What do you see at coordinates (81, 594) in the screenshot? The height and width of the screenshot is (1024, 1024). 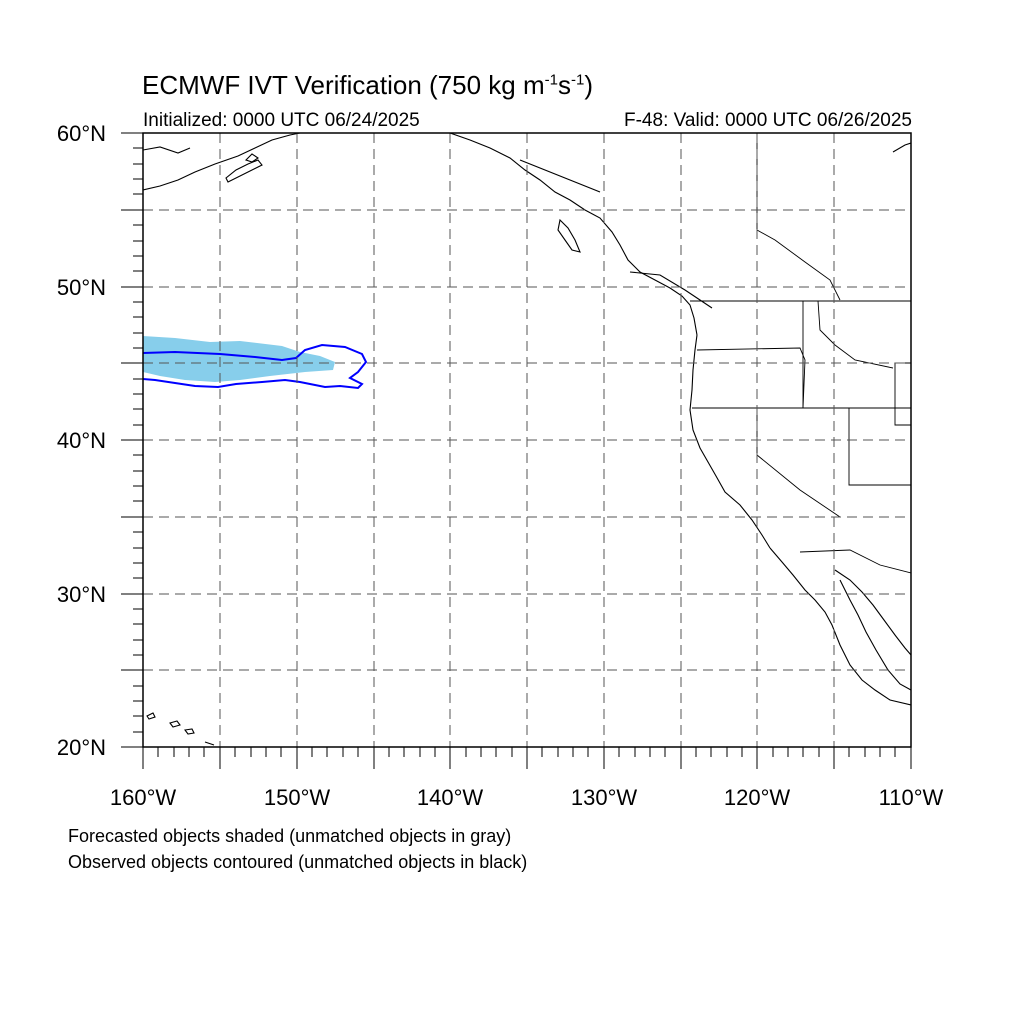 I see `lat-label-30: 30°N` at bounding box center [81, 594].